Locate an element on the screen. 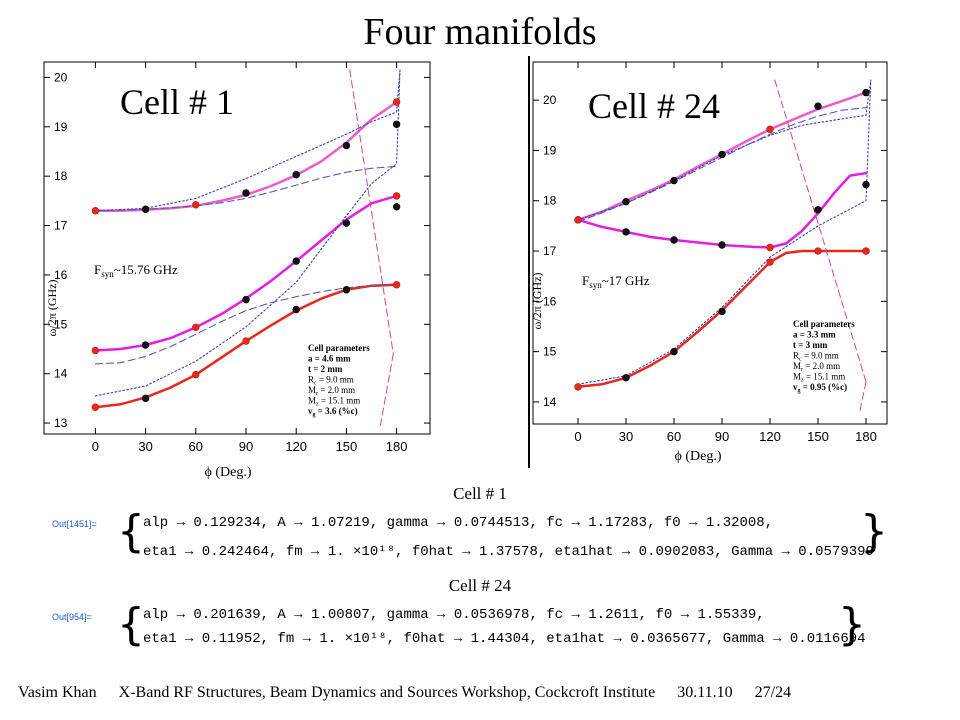 The width and height of the screenshot is (960, 720). cell-parameter-line: t = 2 mm is located at coordinates (325, 369).